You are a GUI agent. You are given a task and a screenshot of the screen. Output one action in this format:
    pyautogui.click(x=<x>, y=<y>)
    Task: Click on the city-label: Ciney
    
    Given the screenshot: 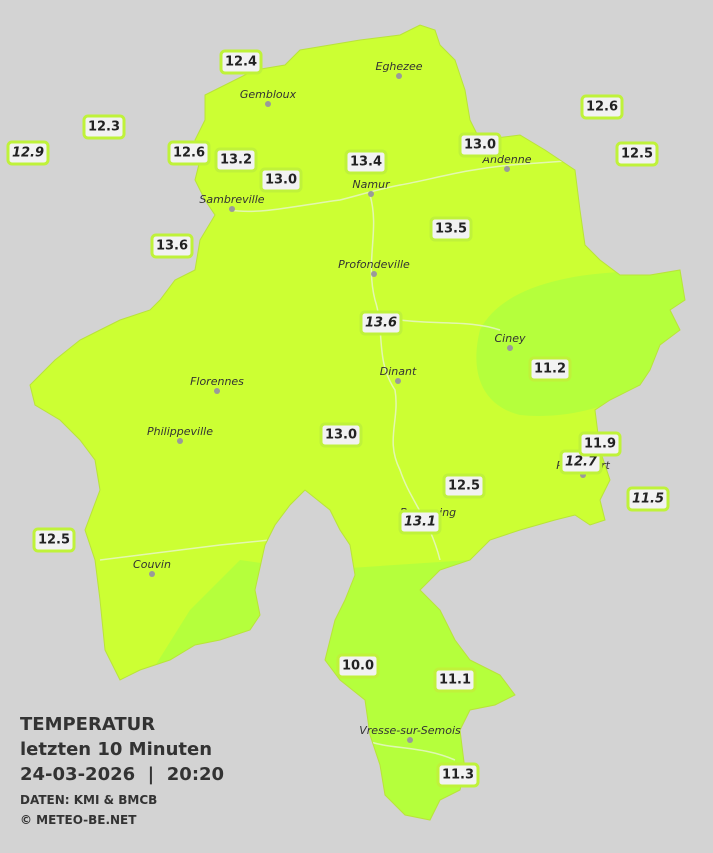 What is the action you would take?
    pyautogui.click(x=510, y=338)
    